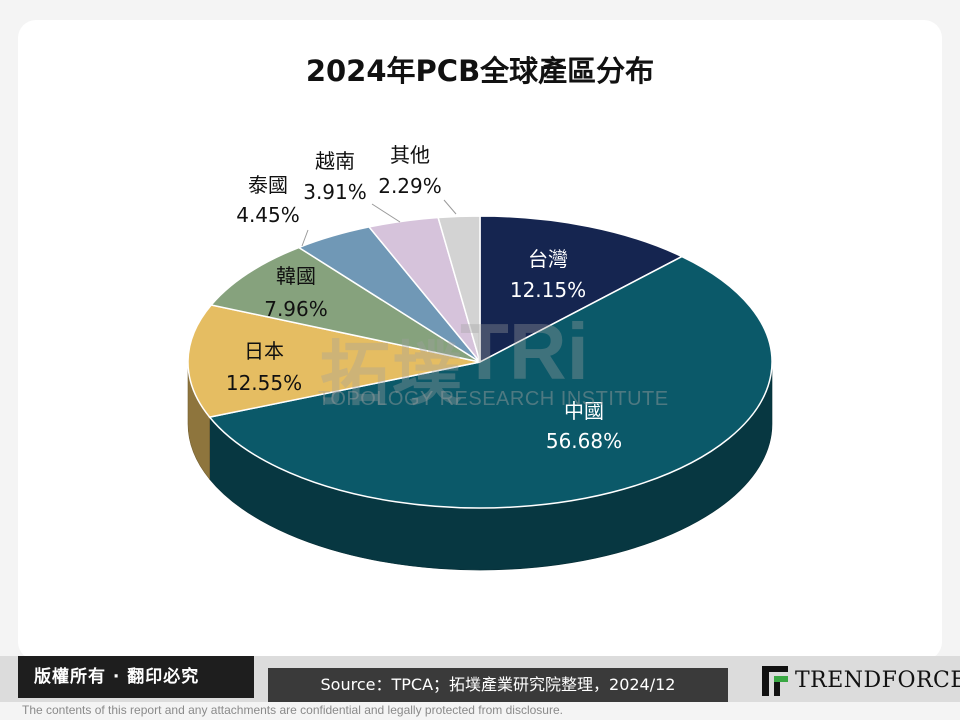 The width and height of the screenshot is (960, 720). What do you see at coordinates (335, 192) in the screenshot?
I see `slice-value-6: 3.91%` at bounding box center [335, 192].